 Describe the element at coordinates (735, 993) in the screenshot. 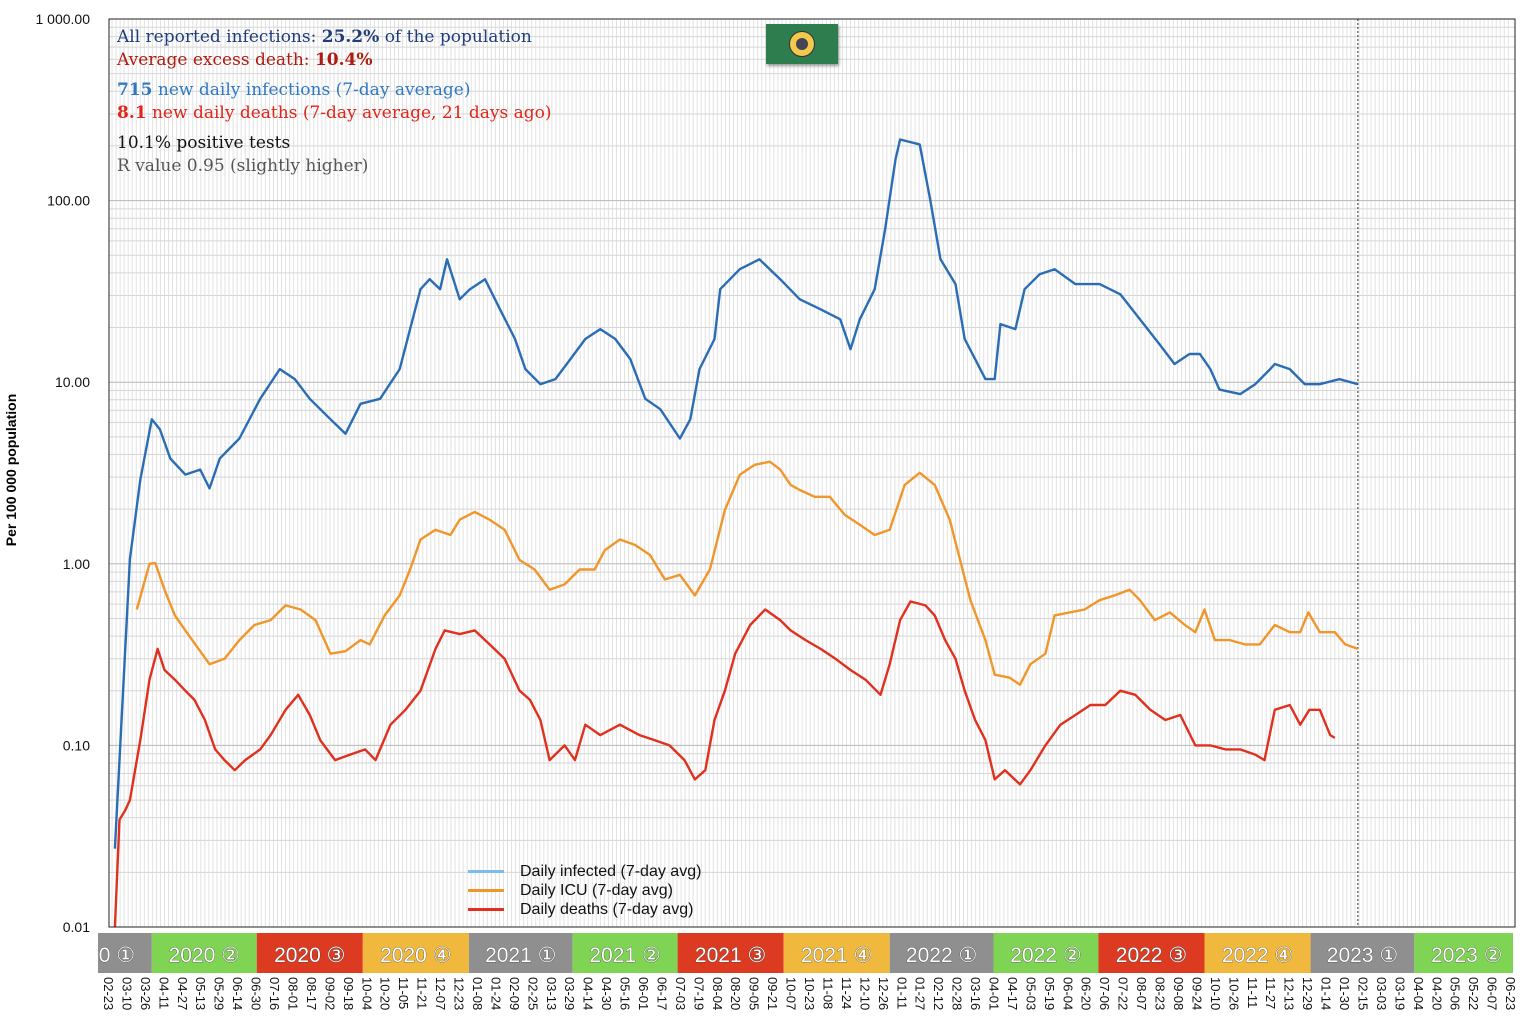

I see `x-tick-label: 08-20` at that location.